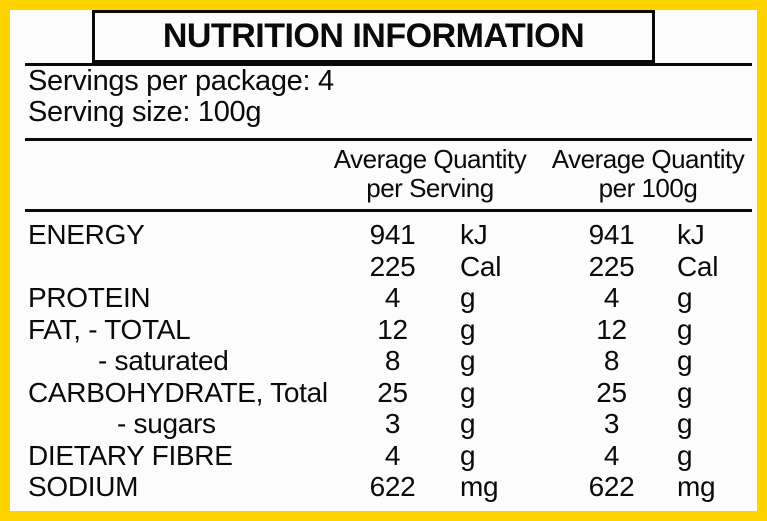  I want to click on divider-under-headers, so click(388, 210).